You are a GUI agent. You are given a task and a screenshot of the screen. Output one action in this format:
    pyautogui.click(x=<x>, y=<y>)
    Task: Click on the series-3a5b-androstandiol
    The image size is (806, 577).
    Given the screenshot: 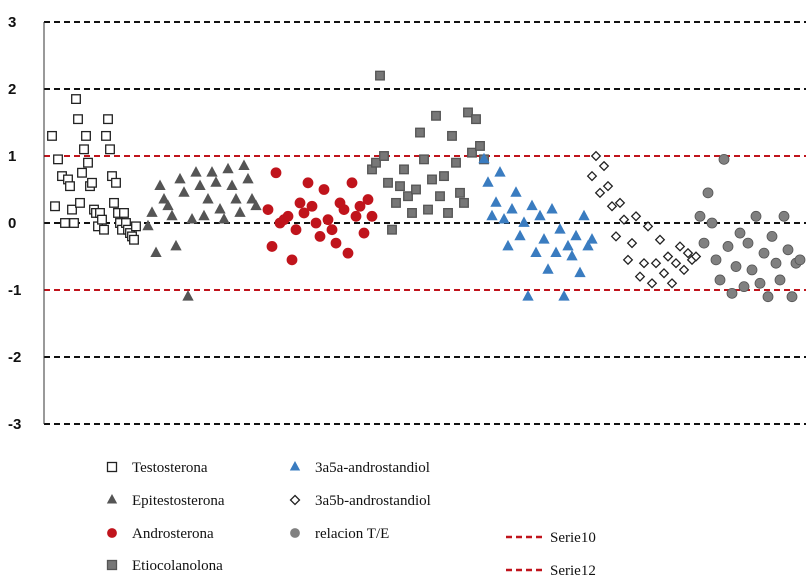 What is the action you would take?
    pyautogui.click(x=644, y=219)
    